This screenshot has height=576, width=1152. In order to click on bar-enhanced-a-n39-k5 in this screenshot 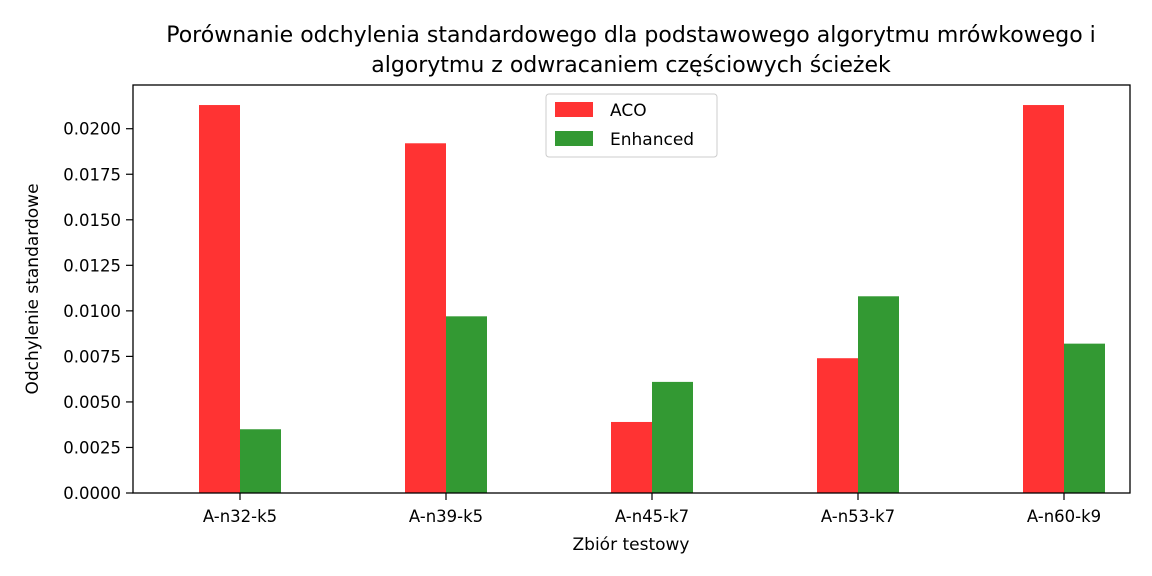, I will do `click(466, 404)`.